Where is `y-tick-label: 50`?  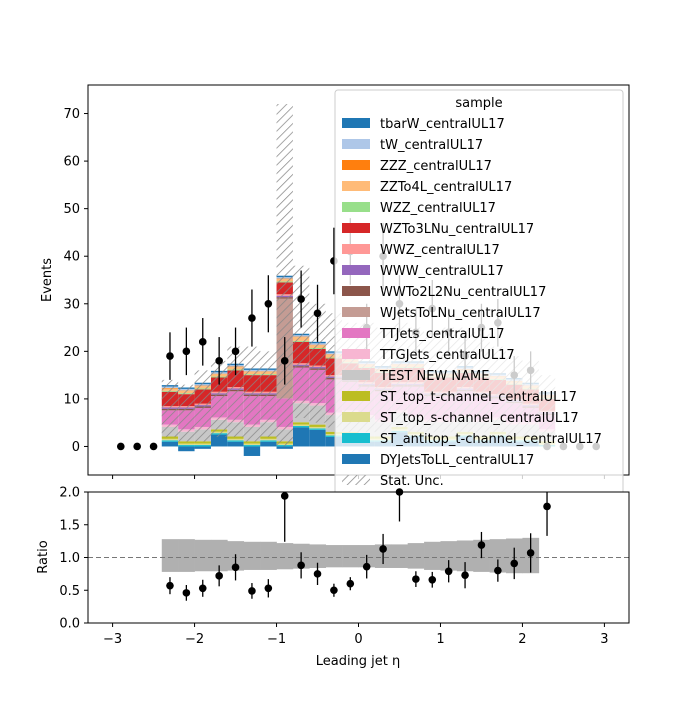 y-tick-label: 50 is located at coordinates (71, 209).